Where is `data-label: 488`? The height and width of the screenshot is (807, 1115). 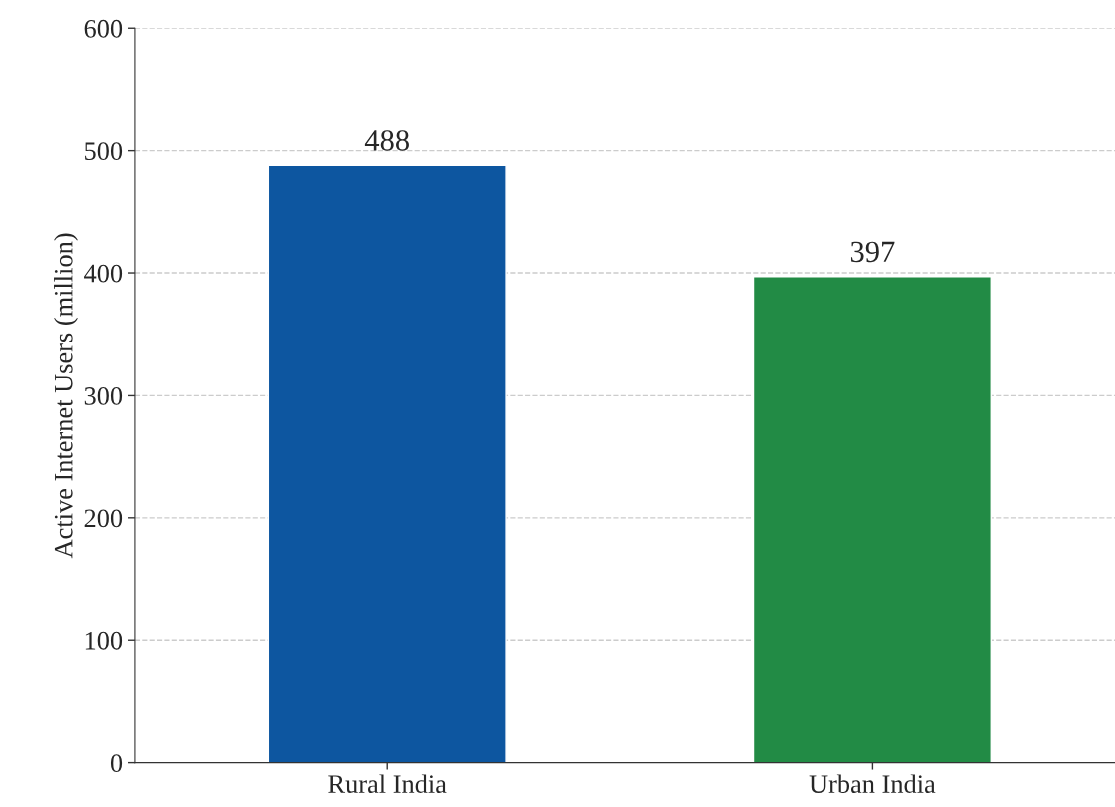
data-label: 488 is located at coordinates (386, 140).